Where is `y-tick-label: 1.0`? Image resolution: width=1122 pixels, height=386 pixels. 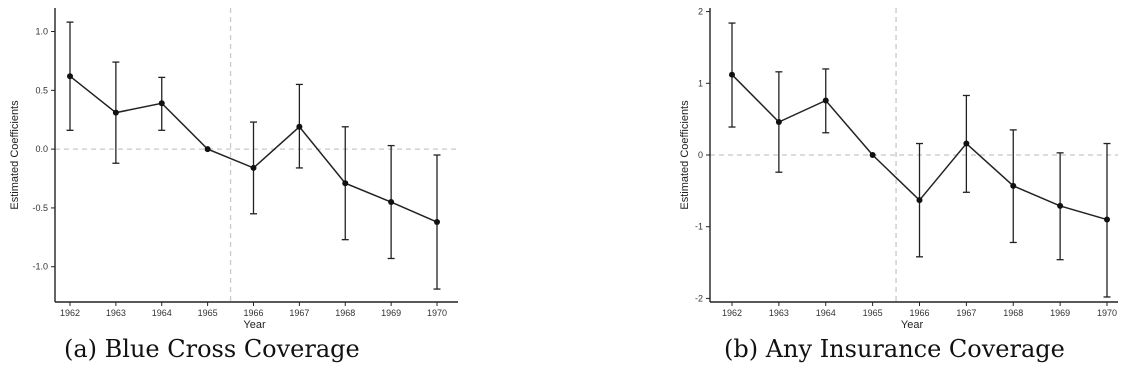
y-tick-label: 1.0 is located at coordinates (41, 32).